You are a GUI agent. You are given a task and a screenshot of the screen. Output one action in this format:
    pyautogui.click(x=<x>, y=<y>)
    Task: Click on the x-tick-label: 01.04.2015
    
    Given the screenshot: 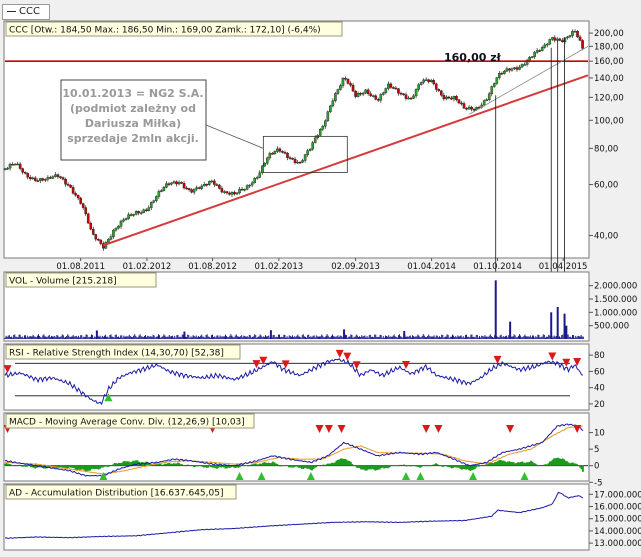 What is the action you would take?
    pyautogui.click(x=563, y=267)
    